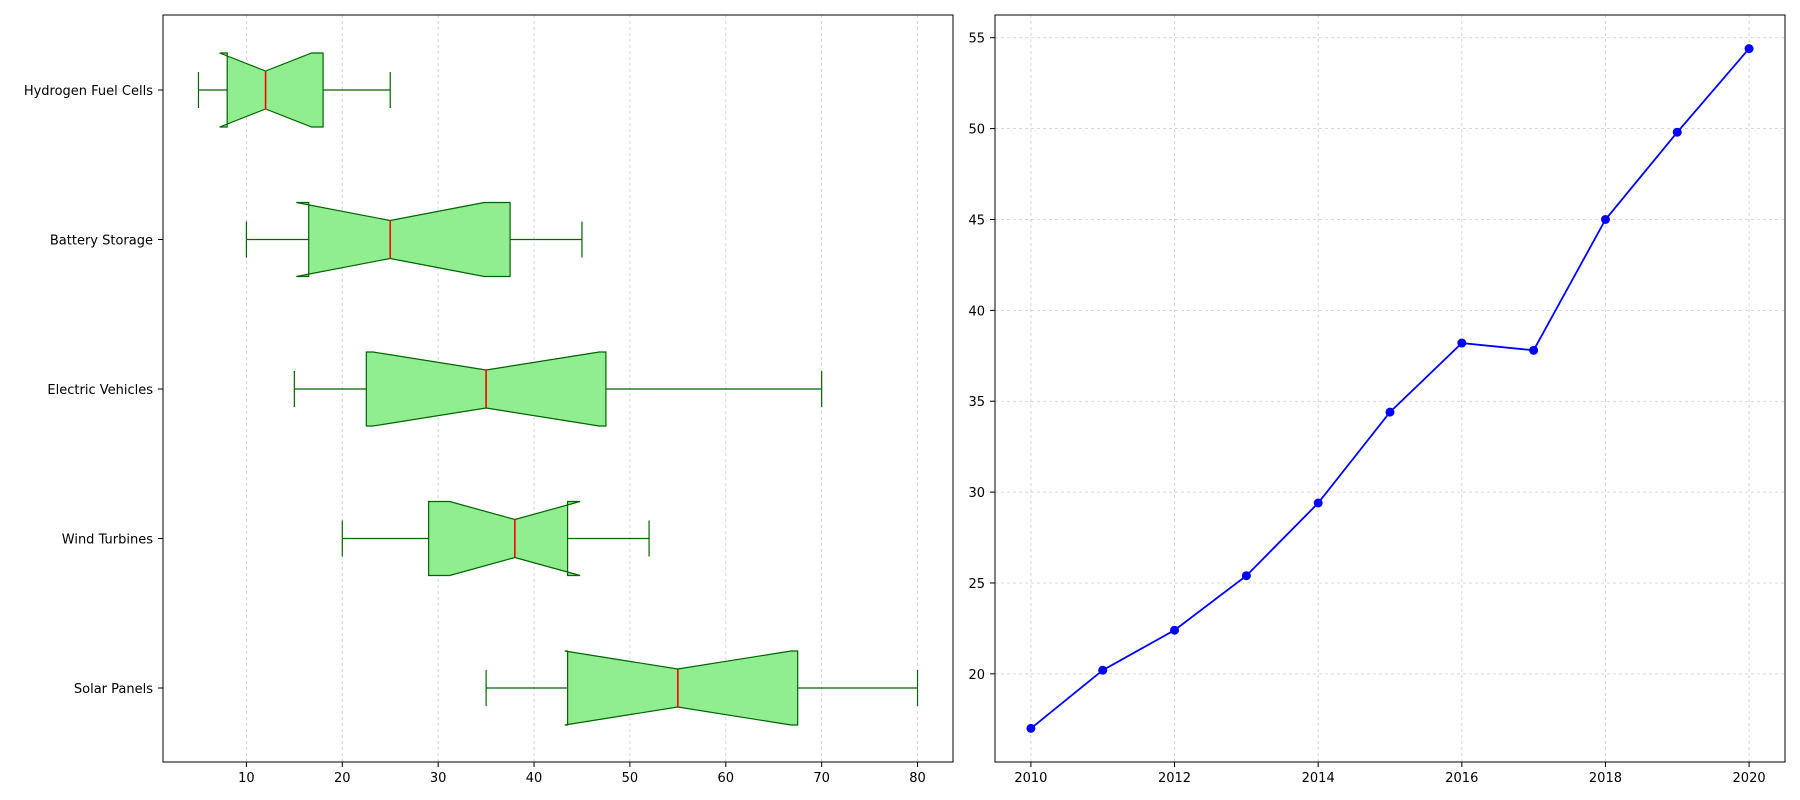 Image resolution: width=1800 pixels, height=800 pixels. What do you see at coordinates (1318, 778) in the screenshot?
I see `x-tick-label: 2014` at bounding box center [1318, 778].